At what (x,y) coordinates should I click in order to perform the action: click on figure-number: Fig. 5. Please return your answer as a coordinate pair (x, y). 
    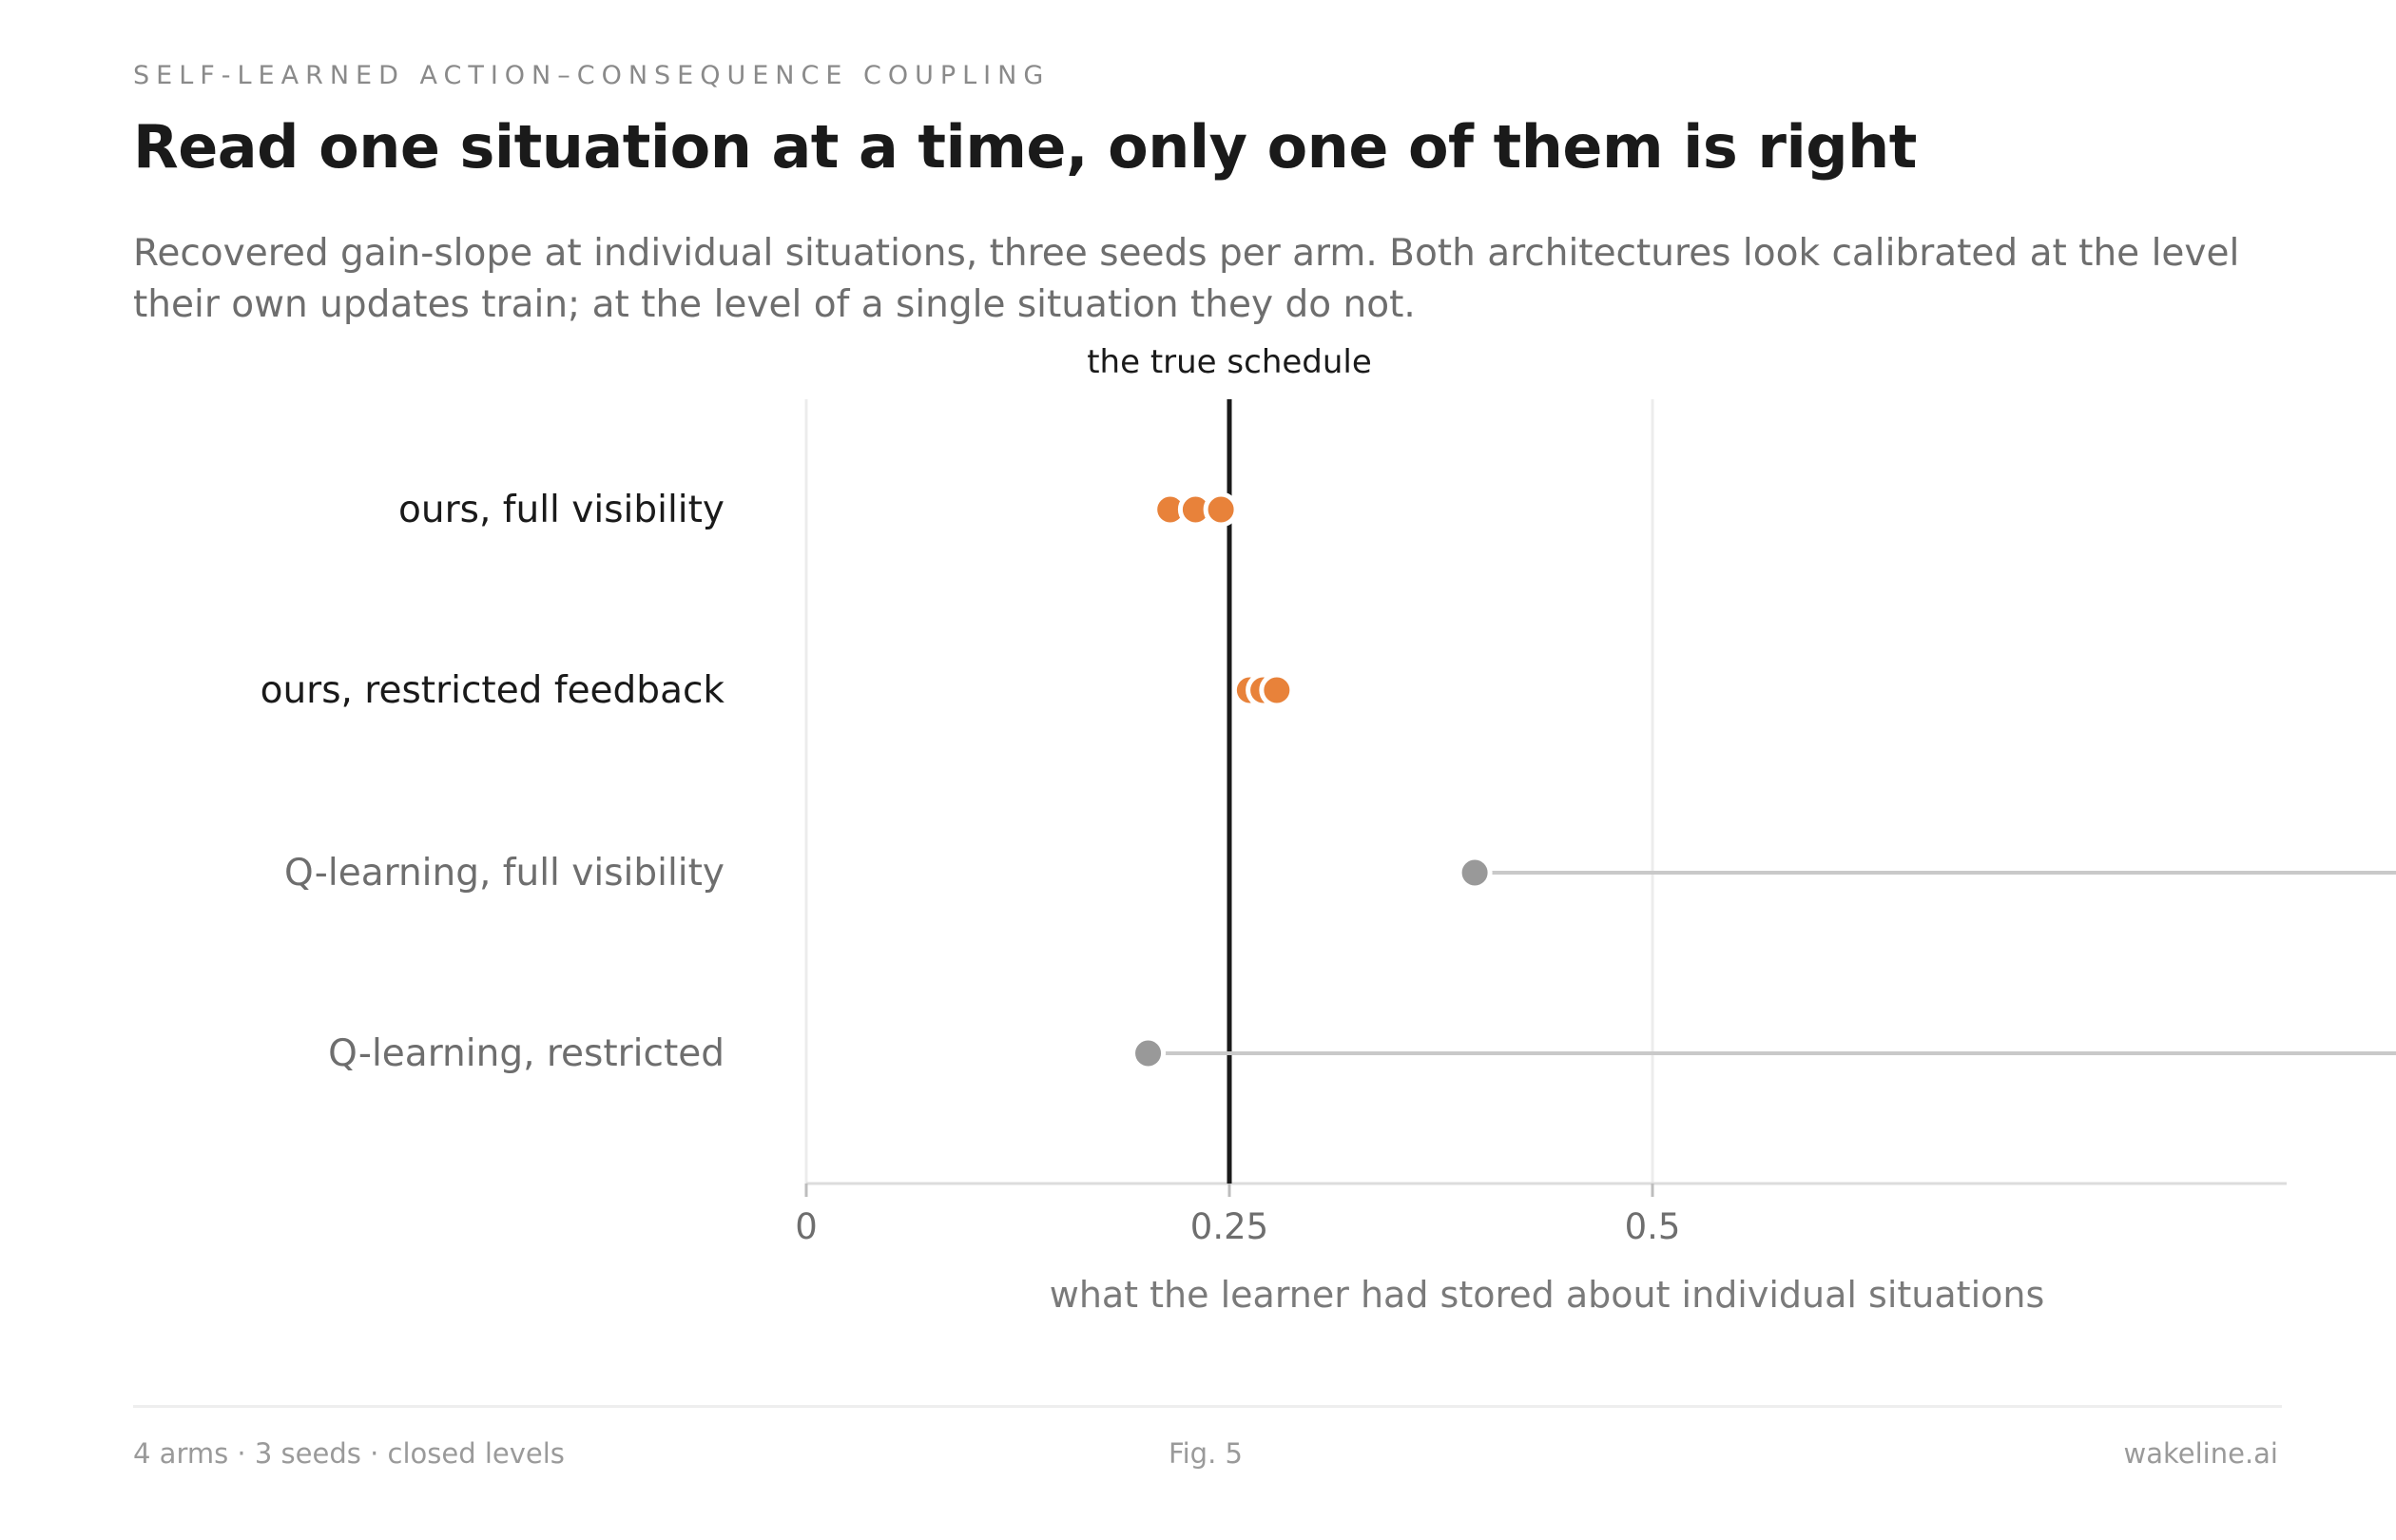
    Looking at the image, I should click on (1206, 1453).